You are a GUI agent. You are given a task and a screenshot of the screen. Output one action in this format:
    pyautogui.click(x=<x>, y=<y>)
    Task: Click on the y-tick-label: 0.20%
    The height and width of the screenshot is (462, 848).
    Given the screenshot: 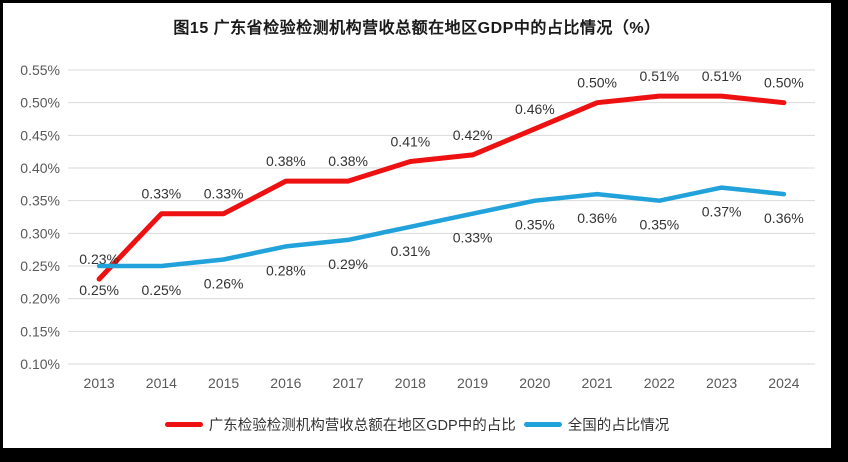 What is the action you would take?
    pyautogui.click(x=40, y=299)
    